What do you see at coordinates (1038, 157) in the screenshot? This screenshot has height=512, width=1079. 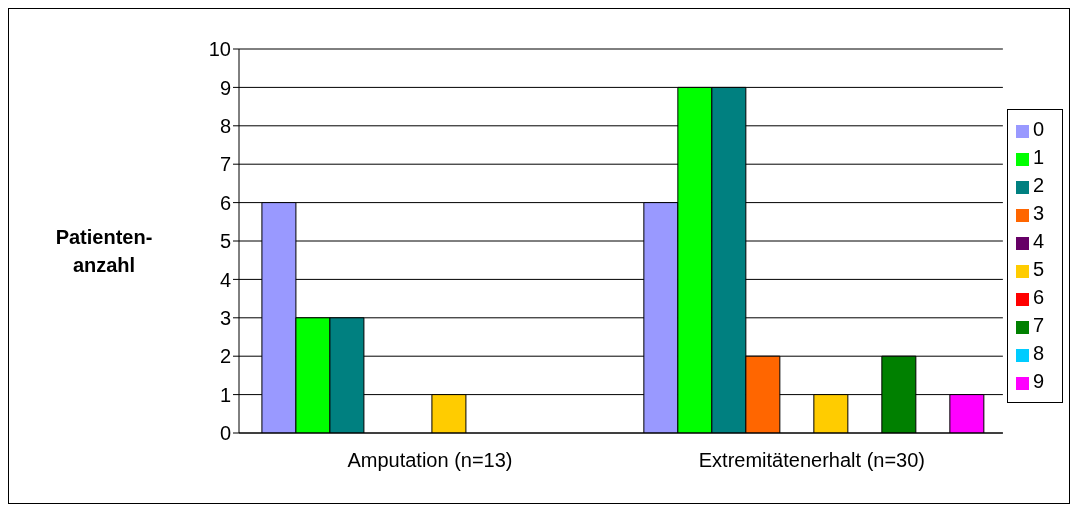 I see `legend-label: 1` at bounding box center [1038, 157].